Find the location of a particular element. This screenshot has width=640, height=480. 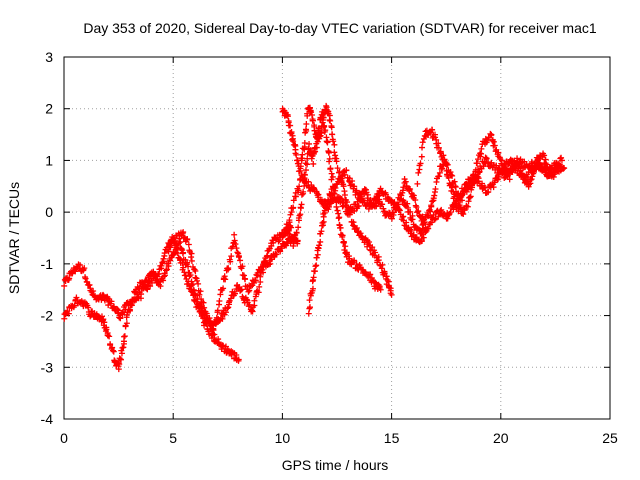

y-tick-labels: -4 -3 -2 -1 0 1 2 3 is located at coordinates (47, 238).